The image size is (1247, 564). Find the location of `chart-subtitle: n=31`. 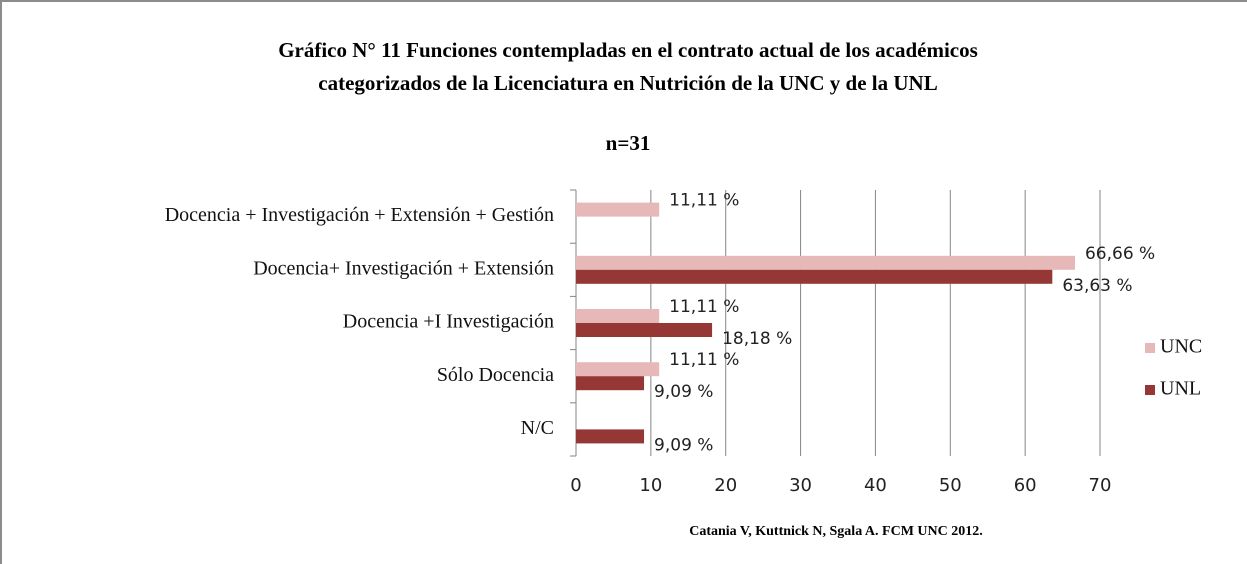

chart-subtitle: n=31 is located at coordinates (628, 143).